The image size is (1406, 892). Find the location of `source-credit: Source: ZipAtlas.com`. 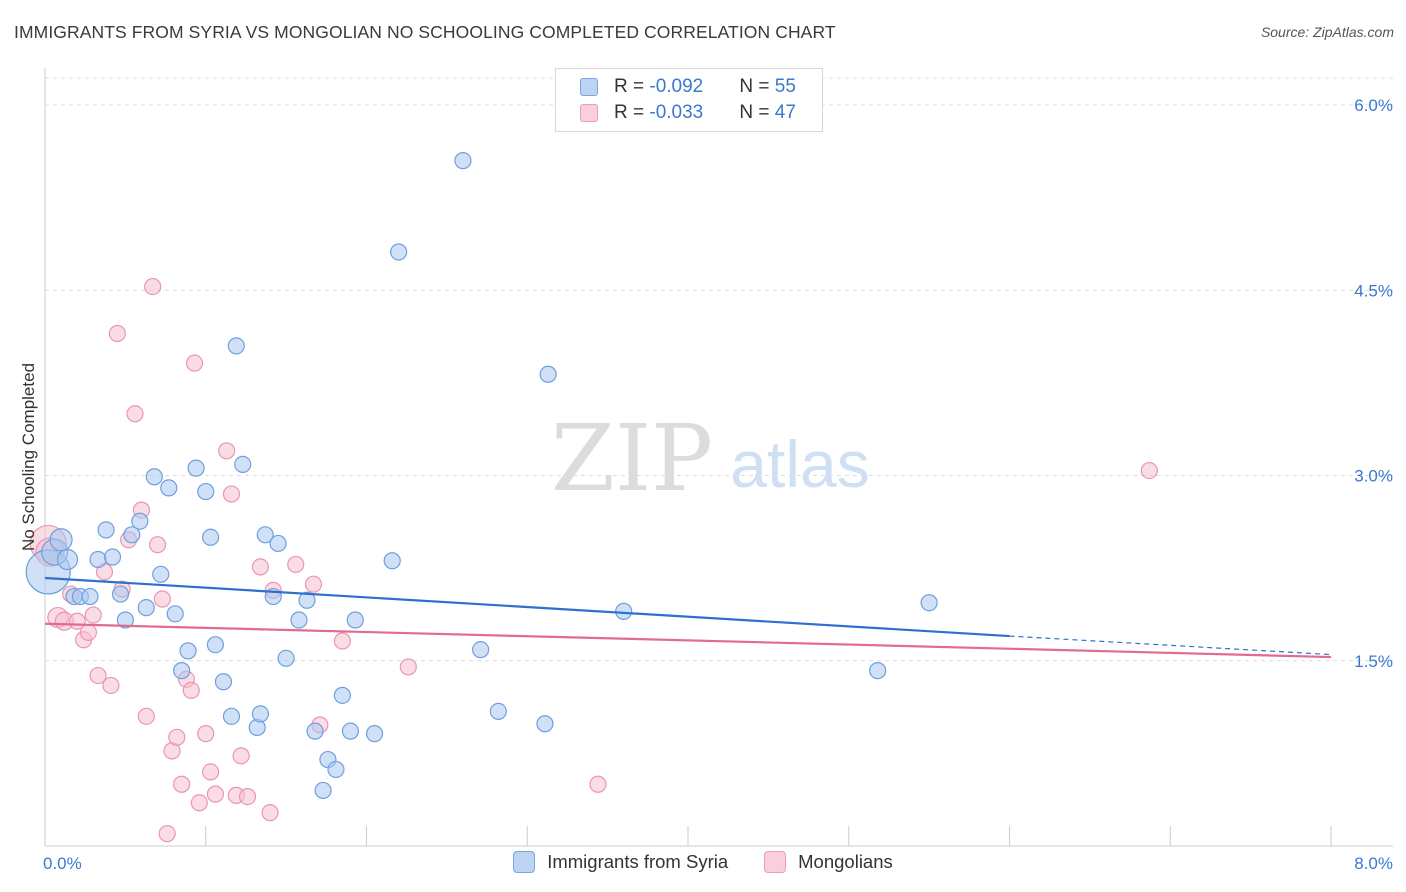

source-credit: Source: ZipAtlas.com is located at coordinates (1327, 32).